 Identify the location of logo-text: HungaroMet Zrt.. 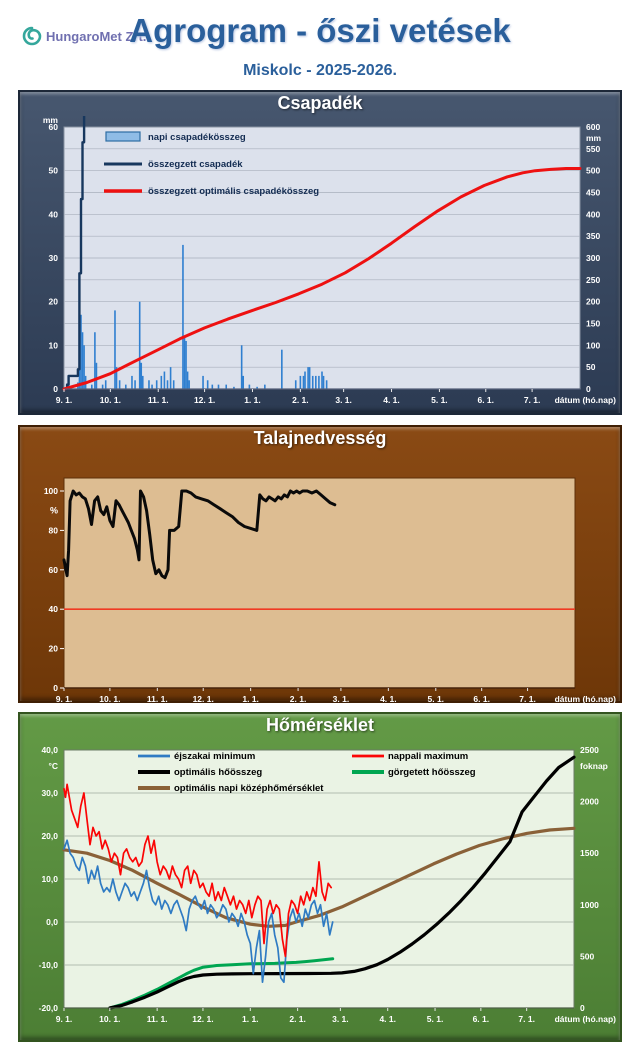
(96, 36).